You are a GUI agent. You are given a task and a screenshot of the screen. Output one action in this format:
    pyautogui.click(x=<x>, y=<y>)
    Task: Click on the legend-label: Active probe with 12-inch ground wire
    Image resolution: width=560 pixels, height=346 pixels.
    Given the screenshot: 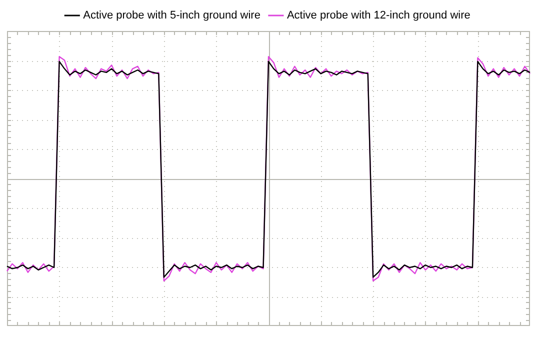 What is the action you would take?
    pyautogui.click(x=378, y=16)
    